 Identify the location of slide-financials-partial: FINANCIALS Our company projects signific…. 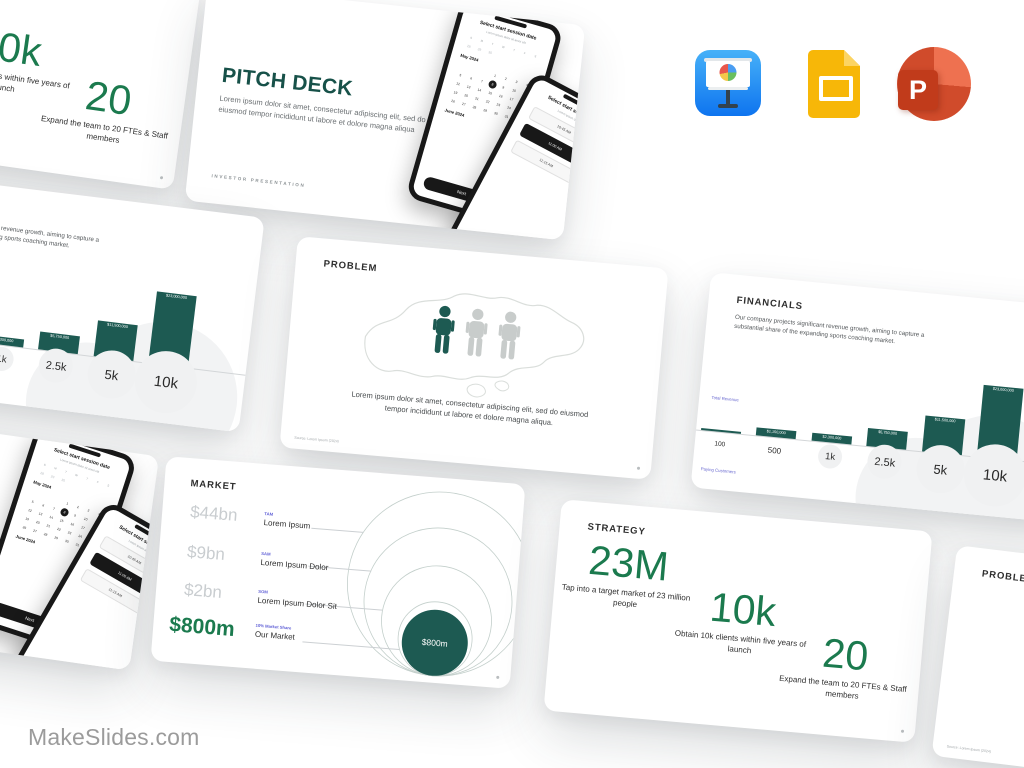
(132, 302).